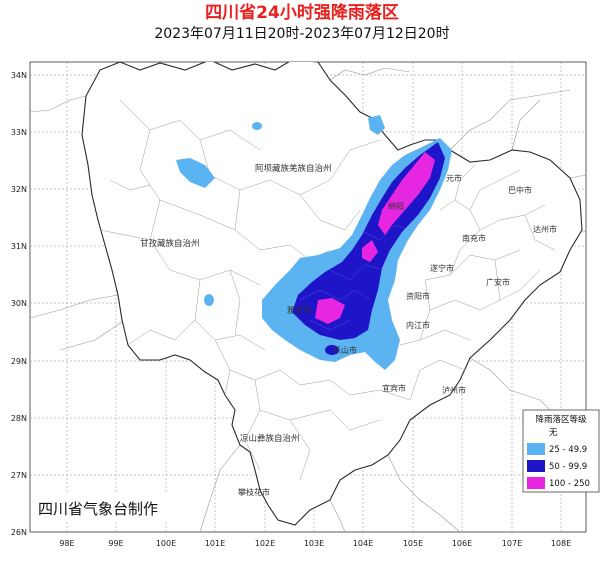 The height and width of the screenshot is (564, 604). Describe the element at coordinates (98, 509) in the screenshot. I see `credit-text: 四川省气象台制作` at that location.